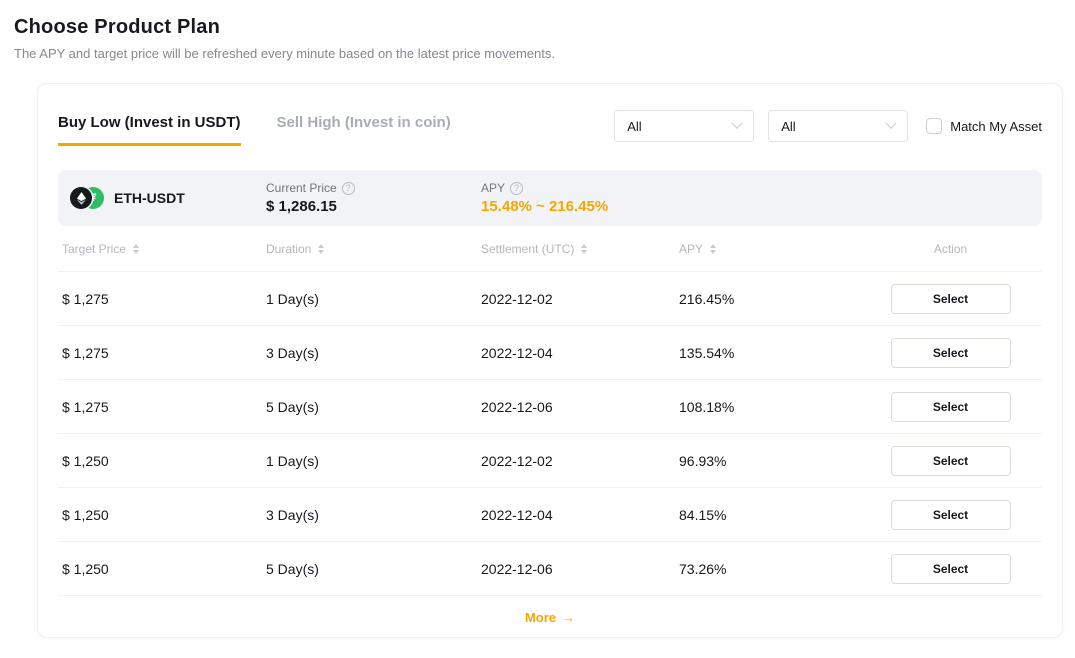 This screenshot has width=1075, height=658. What do you see at coordinates (149, 198) in the screenshot?
I see `pair-name: ETH-USDT` at bounding box center [149, 198].